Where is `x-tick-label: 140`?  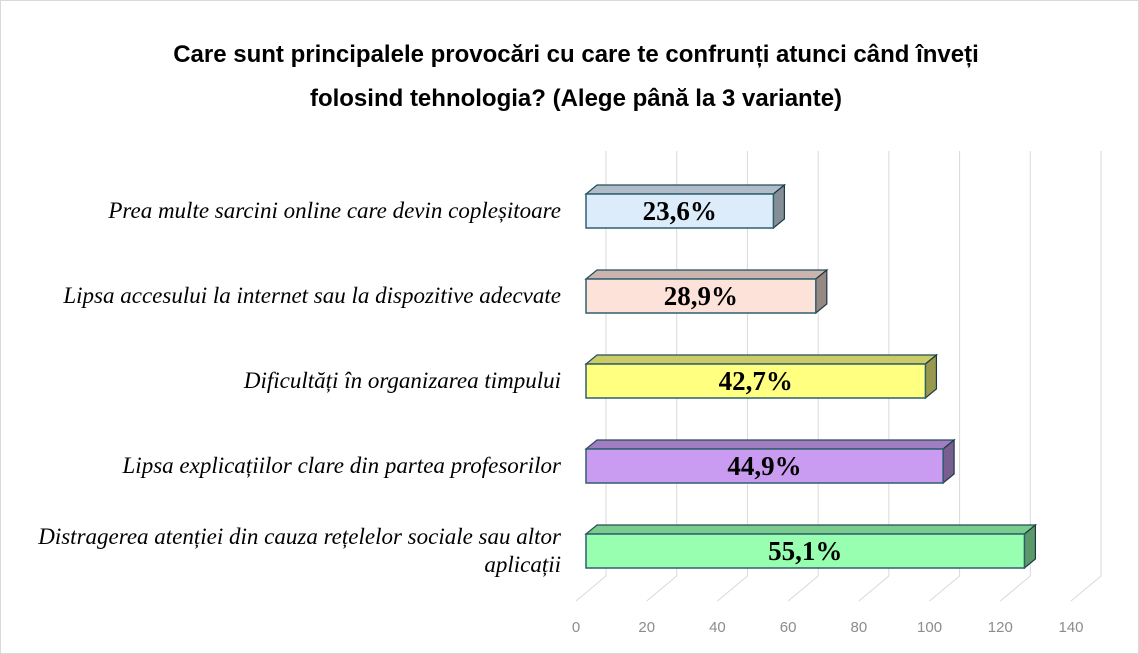
x-tick-label: 140 is located at coordinates (1070, 627).